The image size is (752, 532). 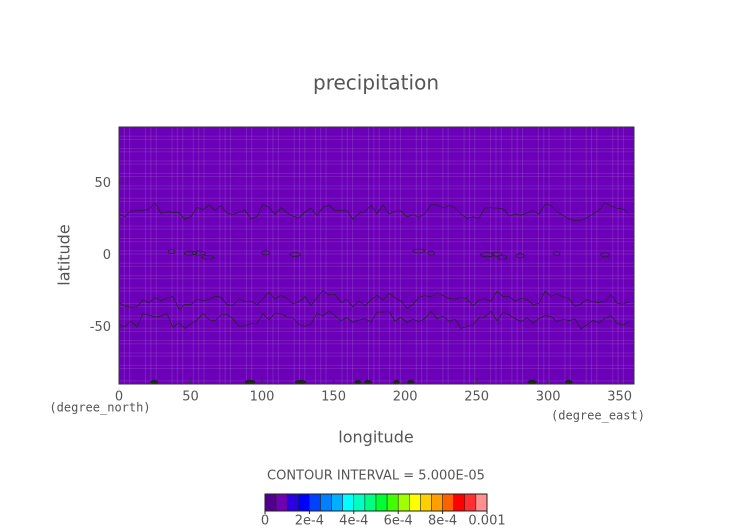 I want to click on colorbar-tick-label: 8e-4, so click(x=442, y=521).